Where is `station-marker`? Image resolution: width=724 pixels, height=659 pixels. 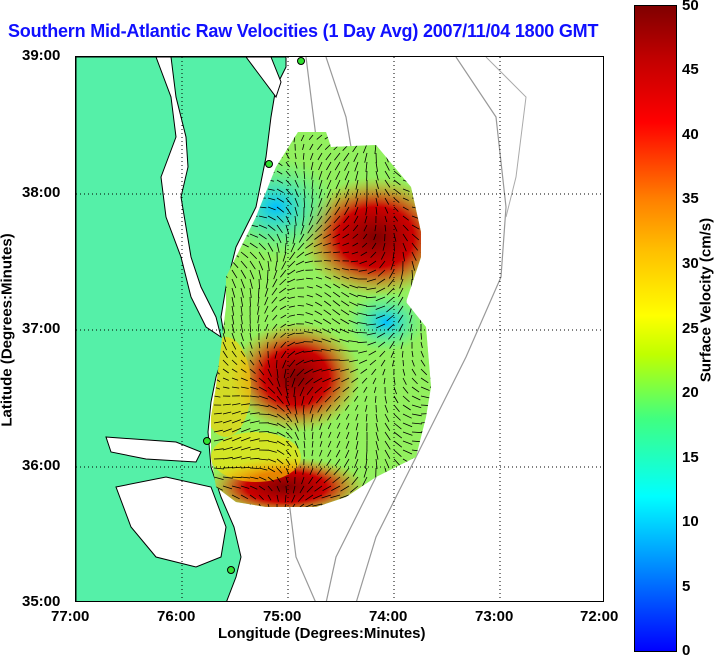
station-marker is located at coordinates (269, 164).